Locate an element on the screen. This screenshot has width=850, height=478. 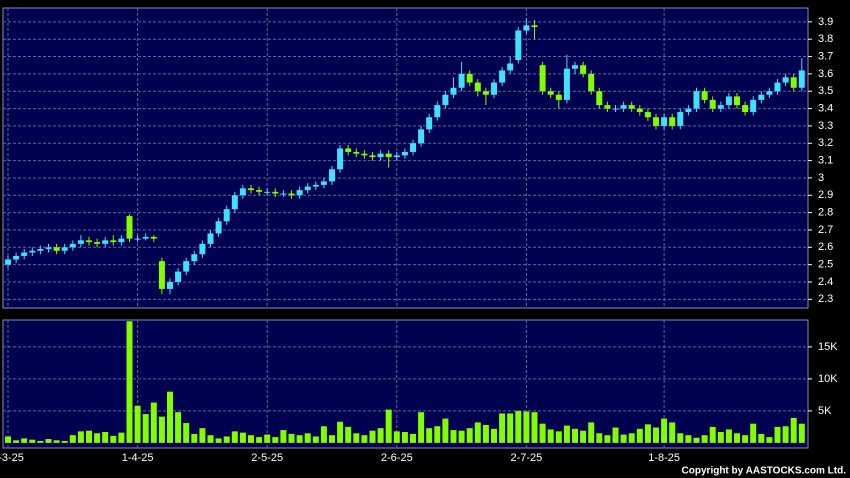
y-tick-label: 2.4 is located at coordinates (825, 282).